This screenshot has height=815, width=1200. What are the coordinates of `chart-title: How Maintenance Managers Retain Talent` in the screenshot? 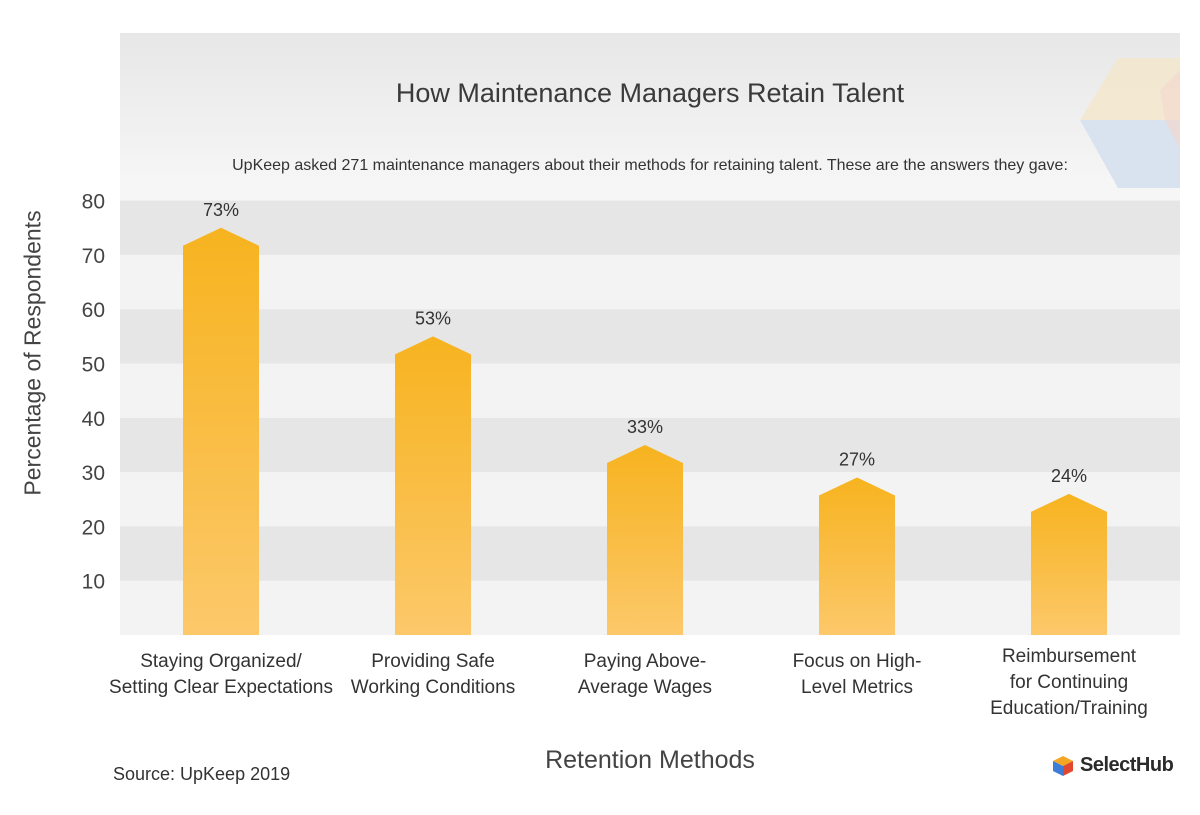 It's located at (650, 93).